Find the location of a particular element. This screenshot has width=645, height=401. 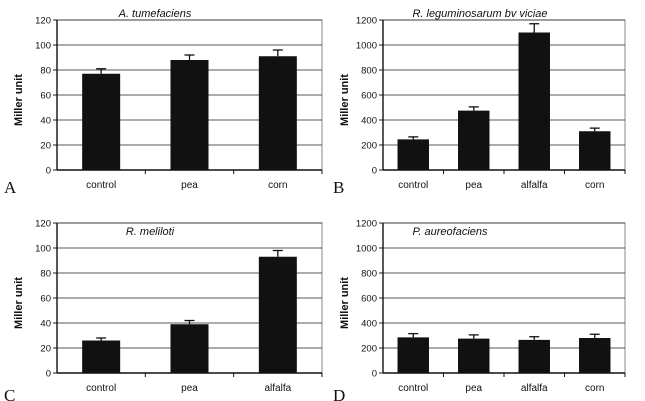

chart-title: A. tumefaciens is located at coordinates (155, 14).